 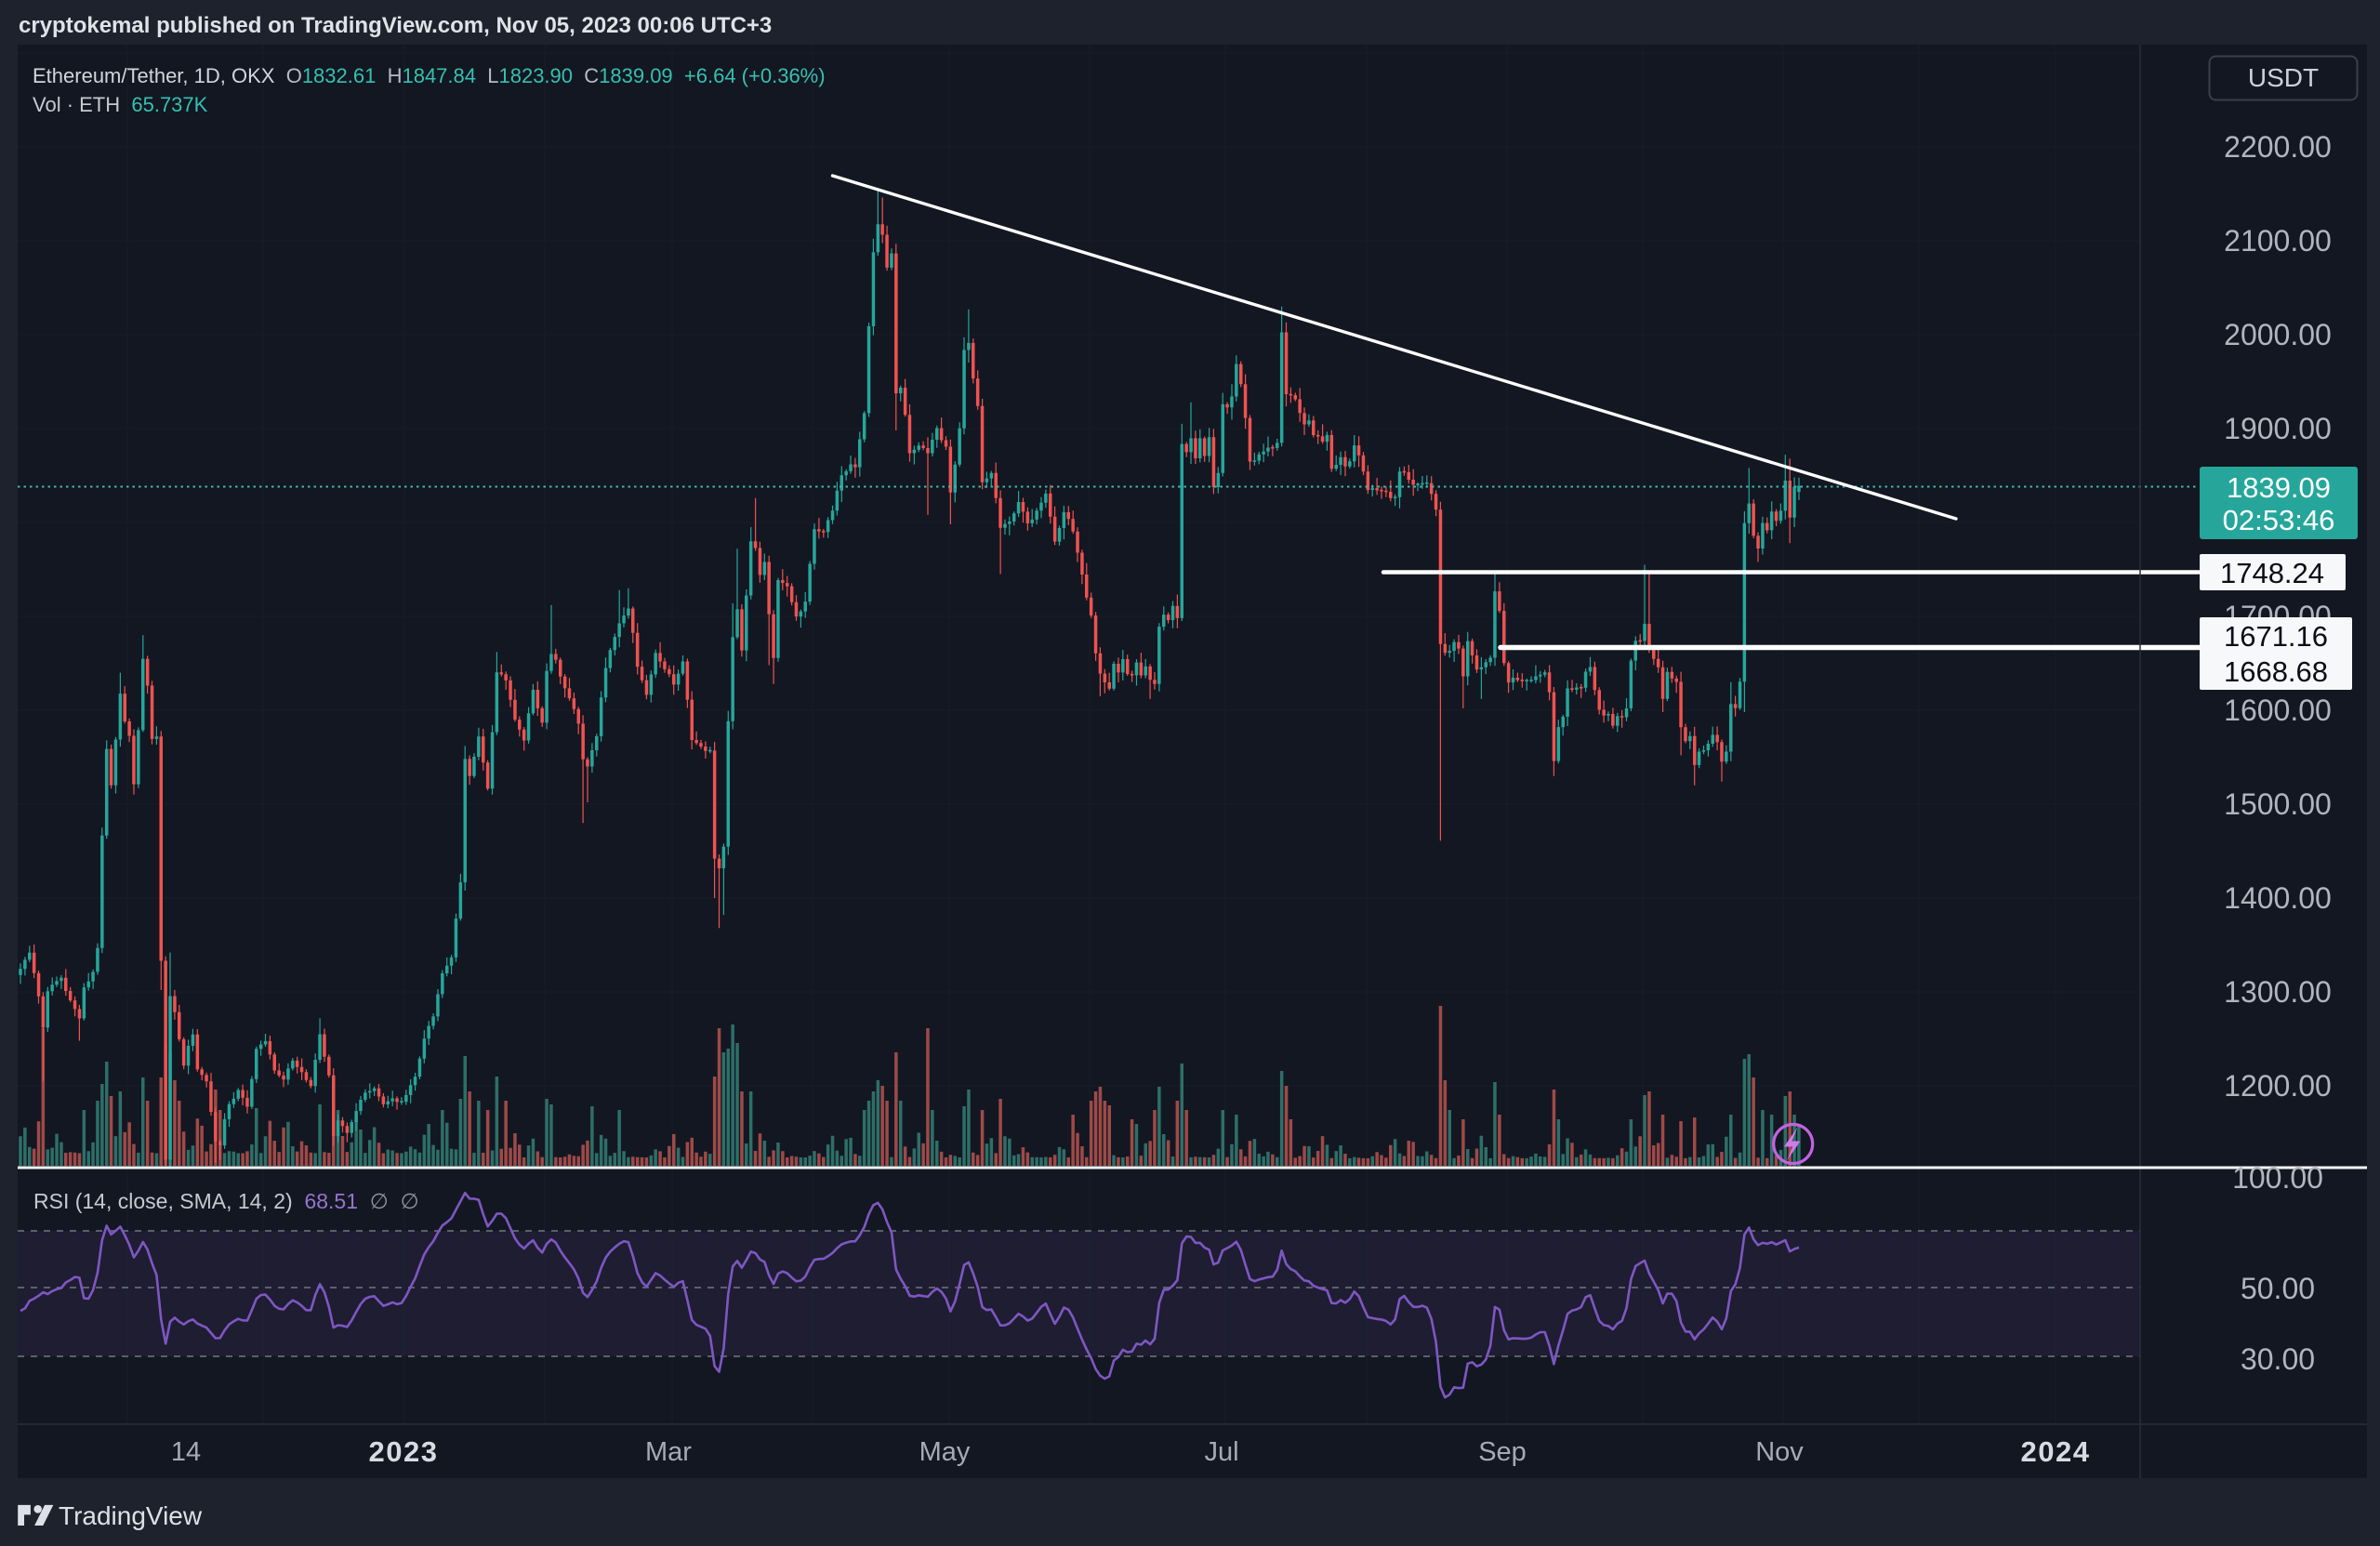 I want to click on svg-text: Jul, so click(x=1221, y=1452).